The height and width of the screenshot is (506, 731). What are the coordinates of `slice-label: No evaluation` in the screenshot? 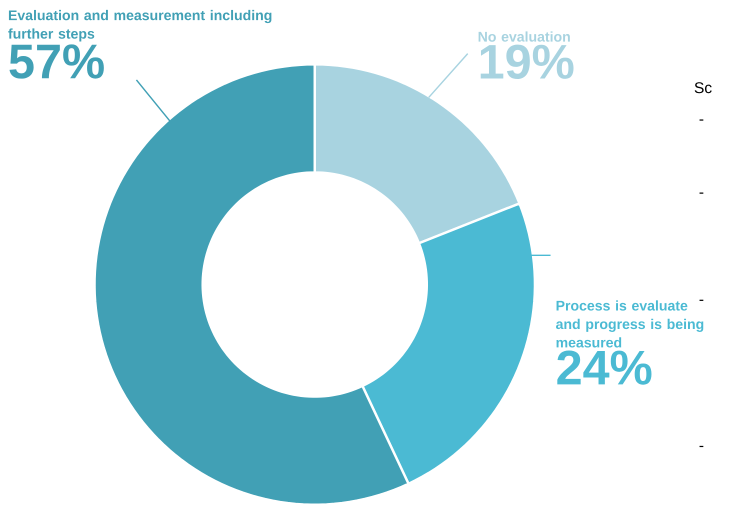 It's located at (524, 36).